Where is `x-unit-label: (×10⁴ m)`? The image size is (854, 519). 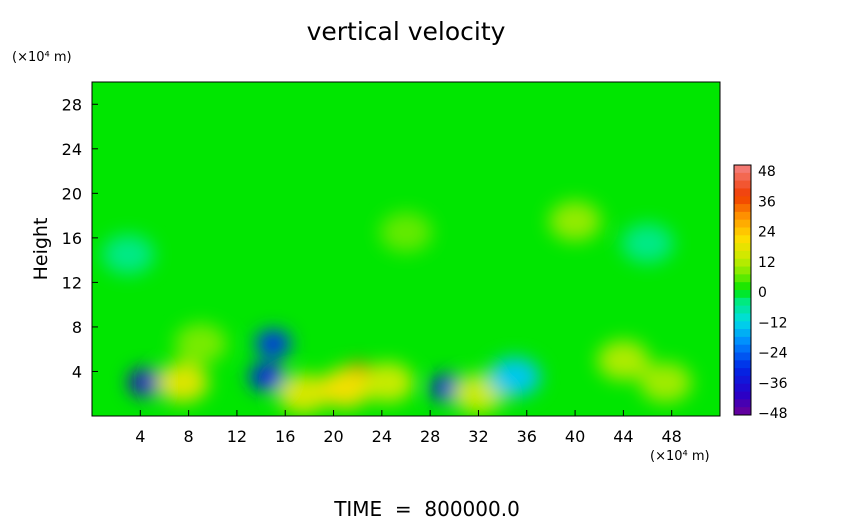
x-unit-label: (×10⁴ m) is located at coordinates (680, 456).